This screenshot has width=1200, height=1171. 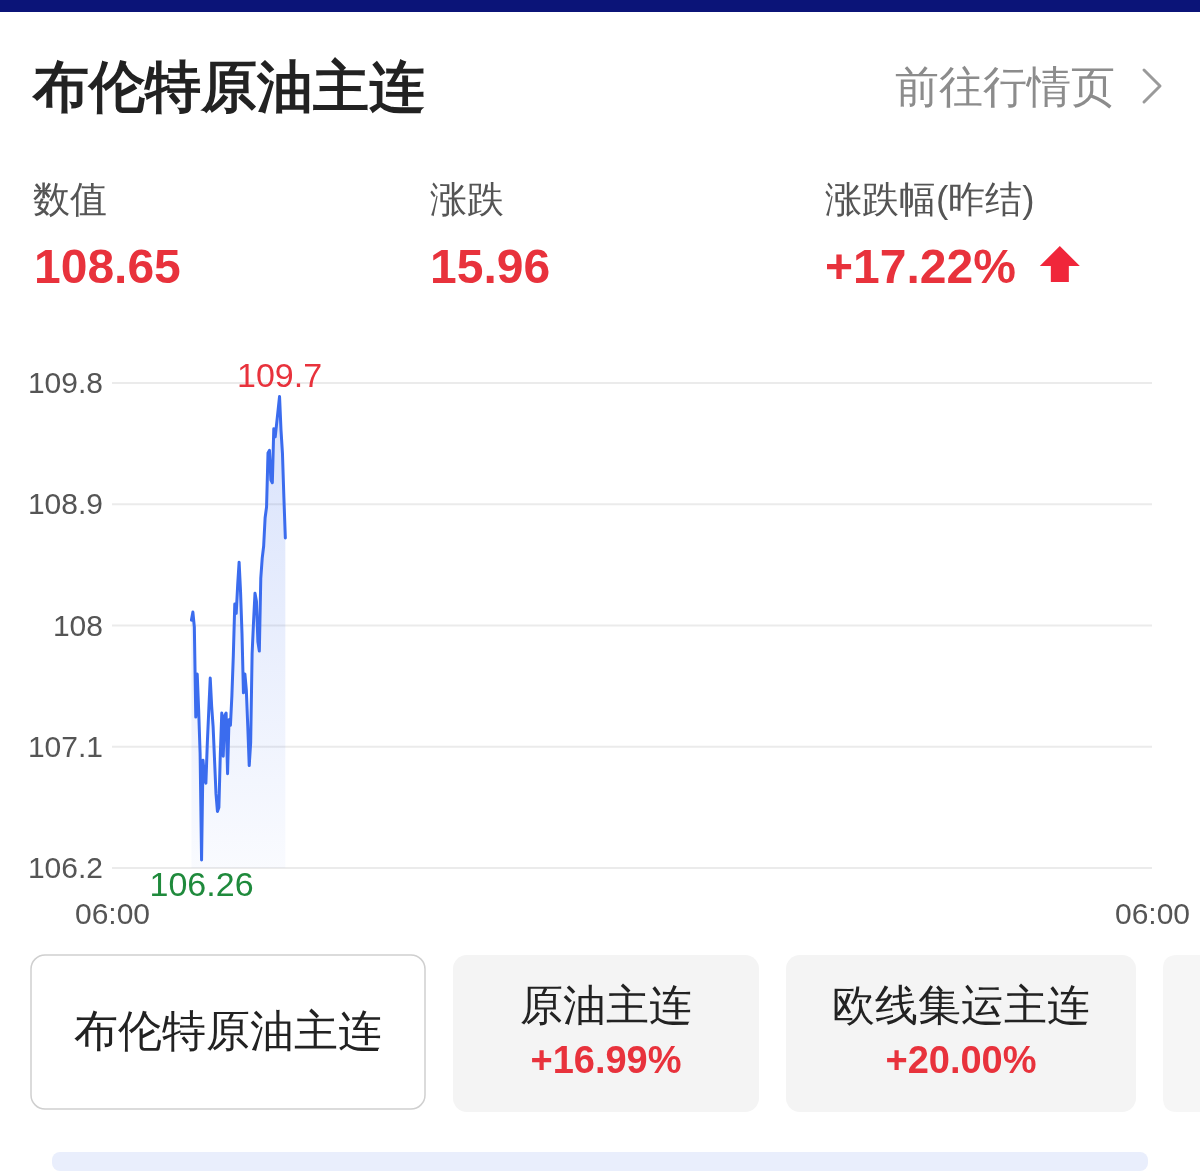 What do you see at coordinates (65, 868) in the screenshot?
I see `y-tick-label: 106.2` at bounding box center [65, 868].